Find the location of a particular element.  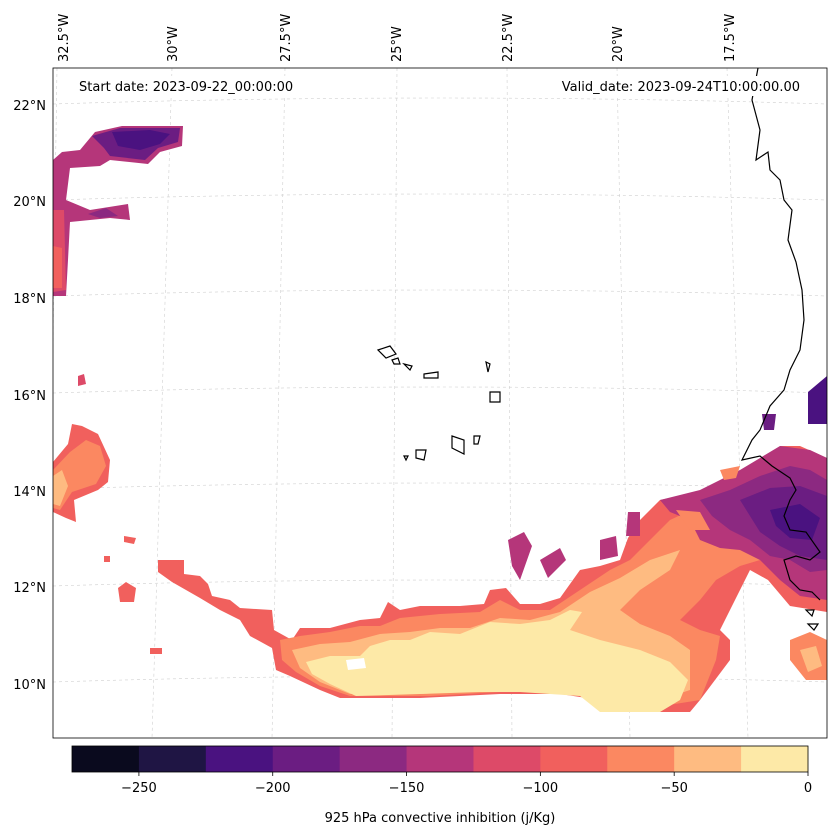

colorbar-label: 925 hPa convective inhibition (j/Kg) is located at coordinates (440, 818).